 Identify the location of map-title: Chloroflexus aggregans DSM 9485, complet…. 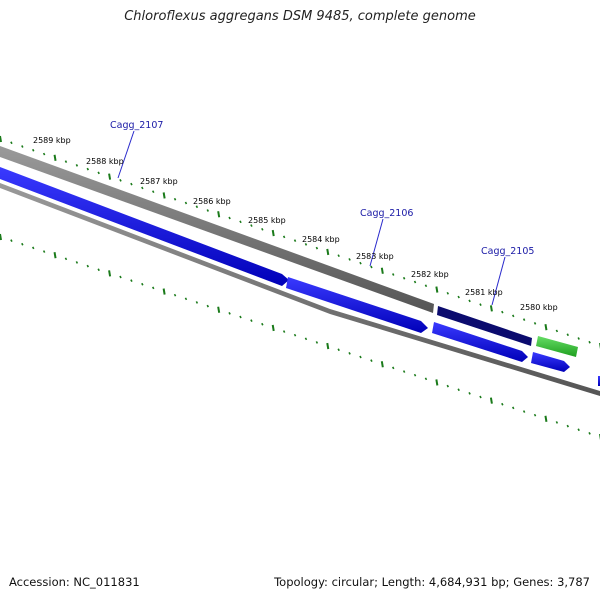
(300, 16).